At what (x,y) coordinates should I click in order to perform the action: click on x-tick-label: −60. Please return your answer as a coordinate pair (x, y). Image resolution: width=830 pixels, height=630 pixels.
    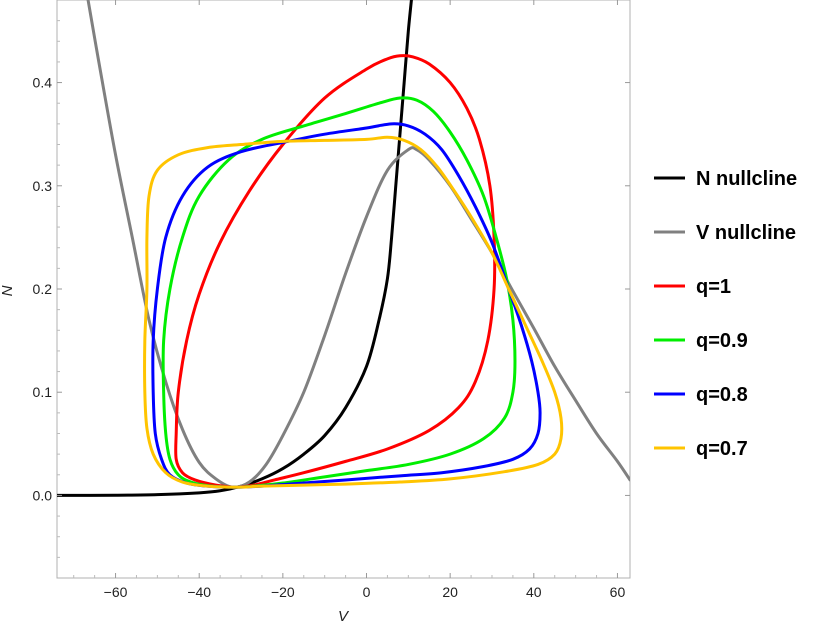
    Looking at the image, I should click on (116, 592).